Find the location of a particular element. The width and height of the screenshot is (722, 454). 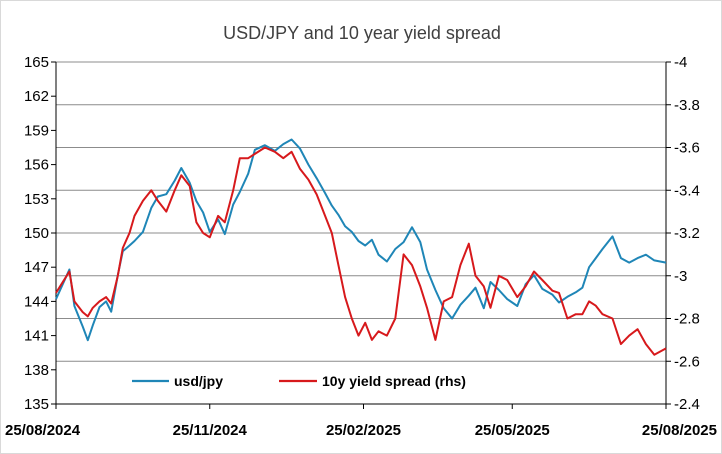

y-right-tick-label: -2.8 is located at coordinates (687, 319).